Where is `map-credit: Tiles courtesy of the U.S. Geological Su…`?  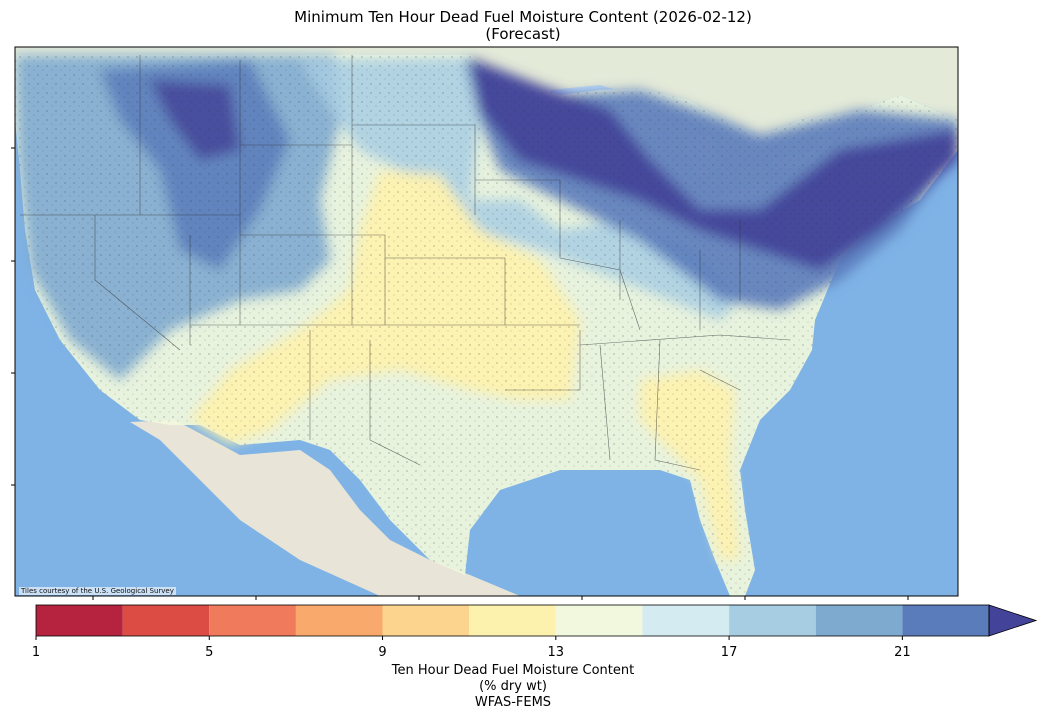 map-credit: Tiles courtesy of the U.S. Geological Su… is located at coordinates (97, 591).